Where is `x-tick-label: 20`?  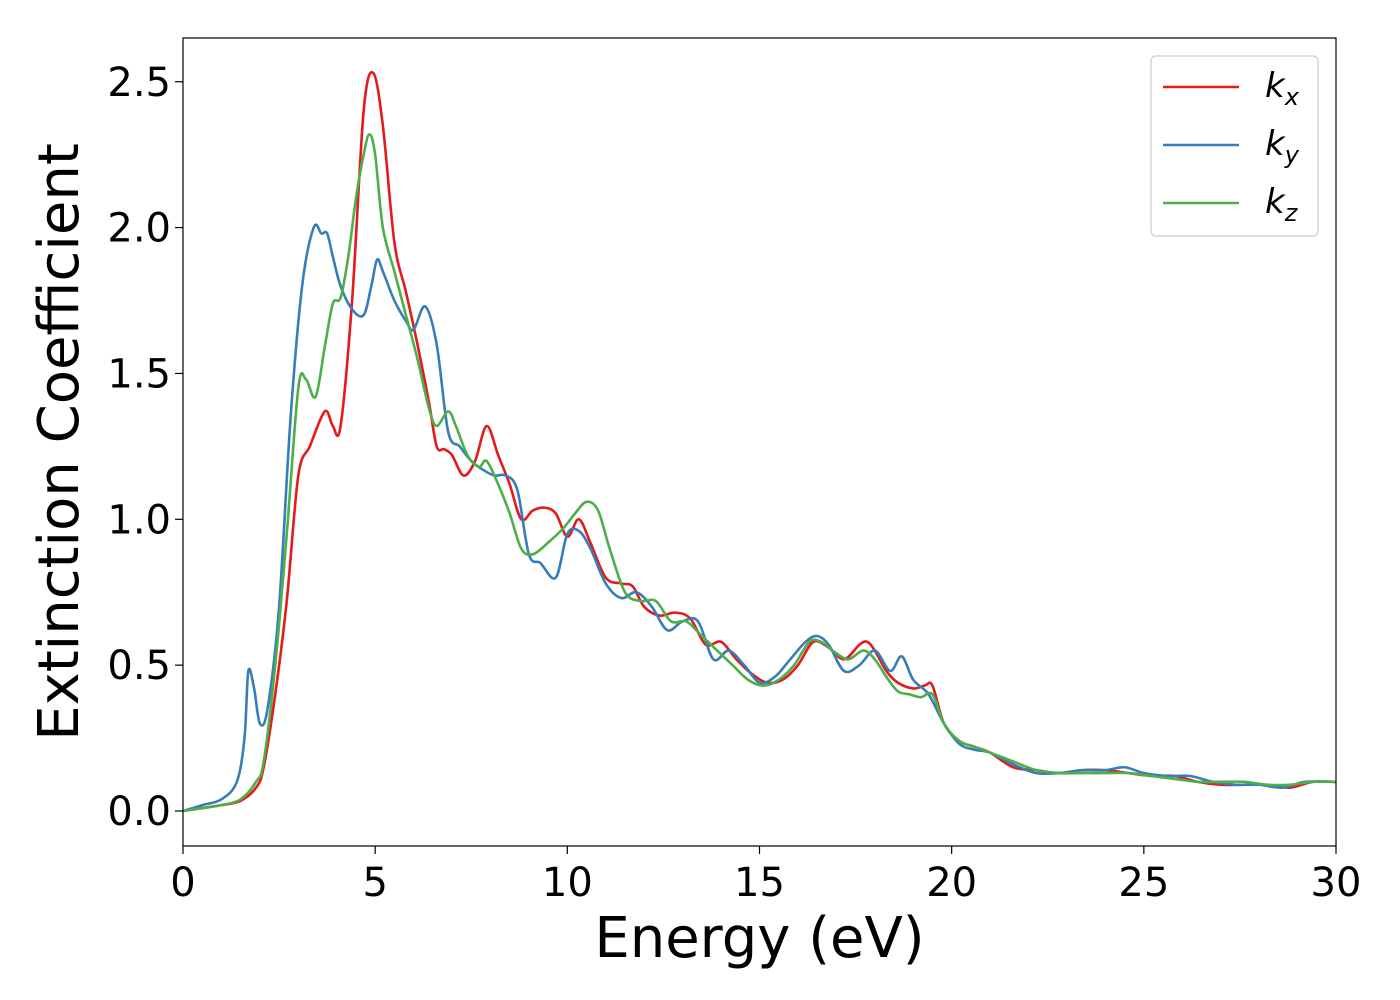 x-tick-label: 20 is located at coordinates (951, 883).